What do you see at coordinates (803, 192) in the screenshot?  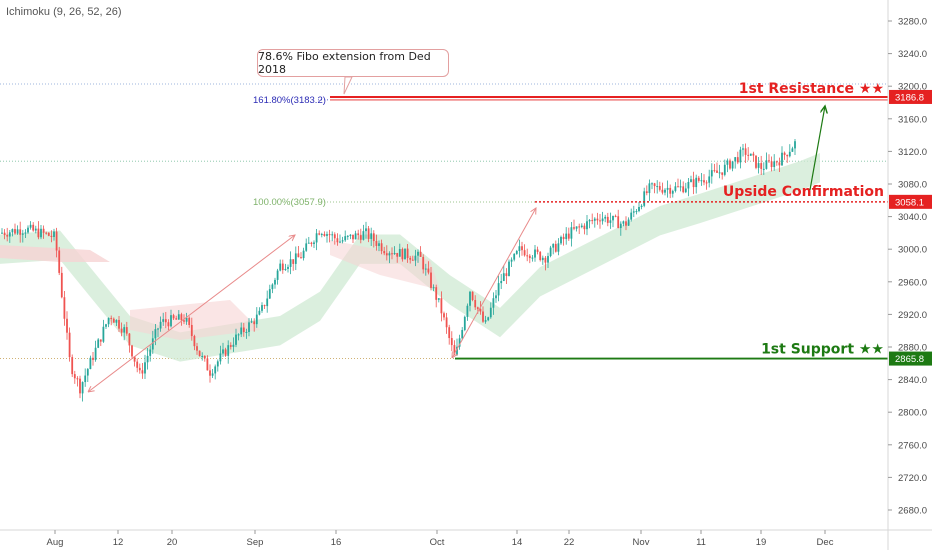 I see `upside-confirmation-label: Upside Confirmation` at bounding box center [803, 192].